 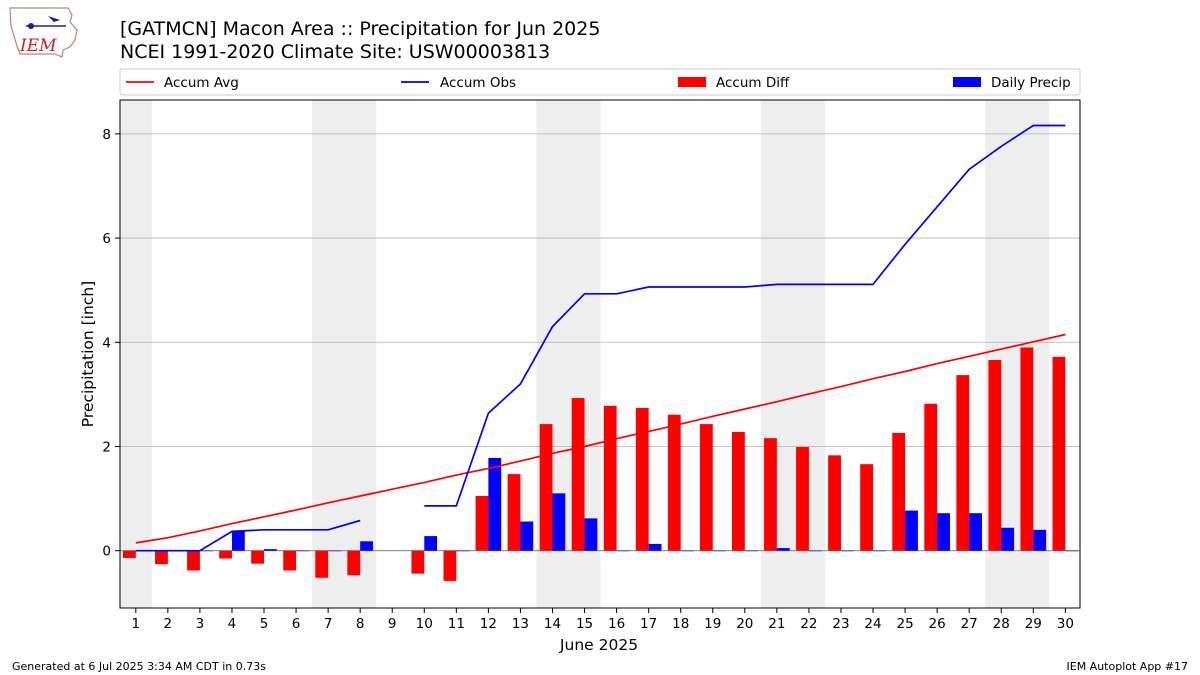 What do you see at coordinates (1128, 666) in the screenshot?
I see `app-credit: IEM Autoplot App #17` at bounding box center [1128, 666].